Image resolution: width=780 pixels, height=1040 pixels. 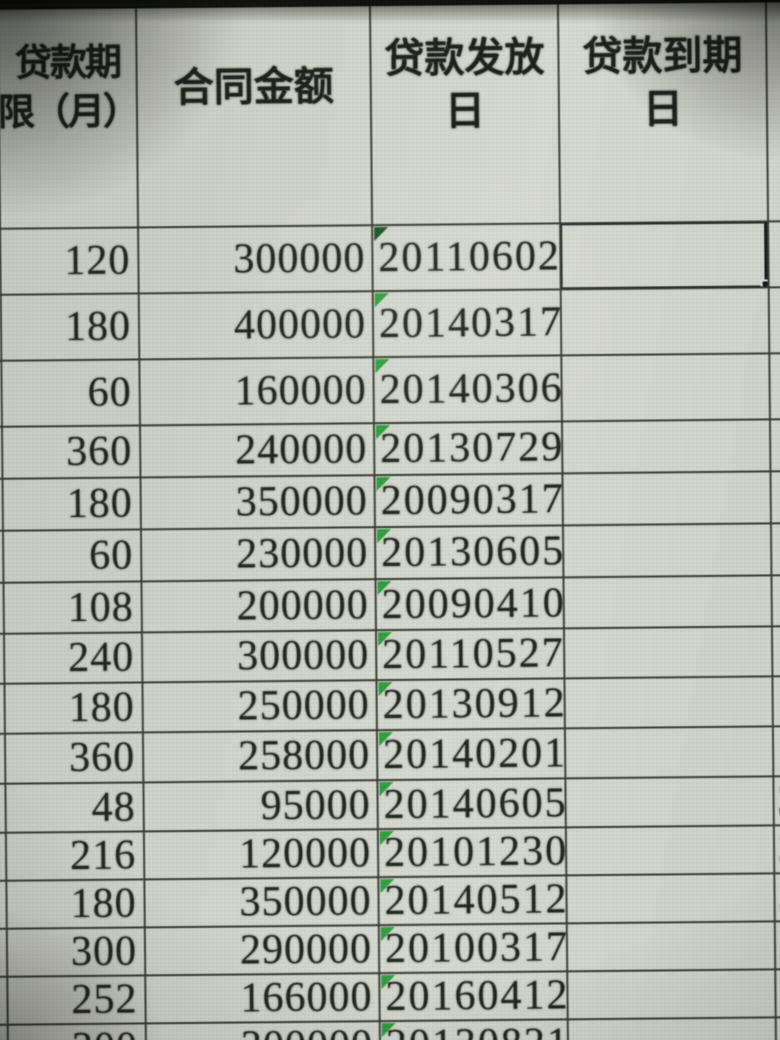 What do you see at coordinates (261, 806) in the screenshot?
I see `cell-contract-amount: 95000` at bounding box center [261, 806].